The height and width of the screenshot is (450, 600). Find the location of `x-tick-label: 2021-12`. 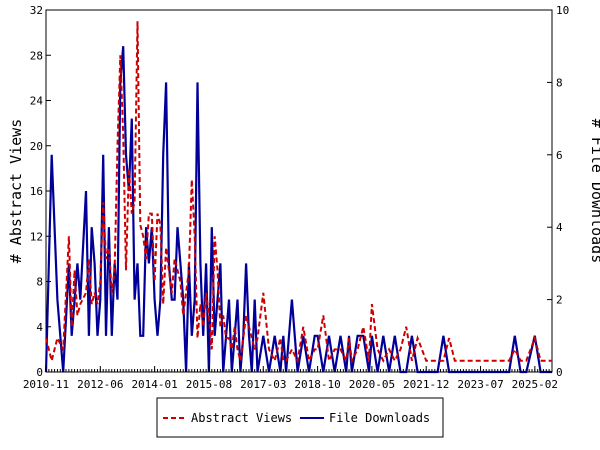

x-tick-label: 2021-12 is located at coordinates (426, 384).